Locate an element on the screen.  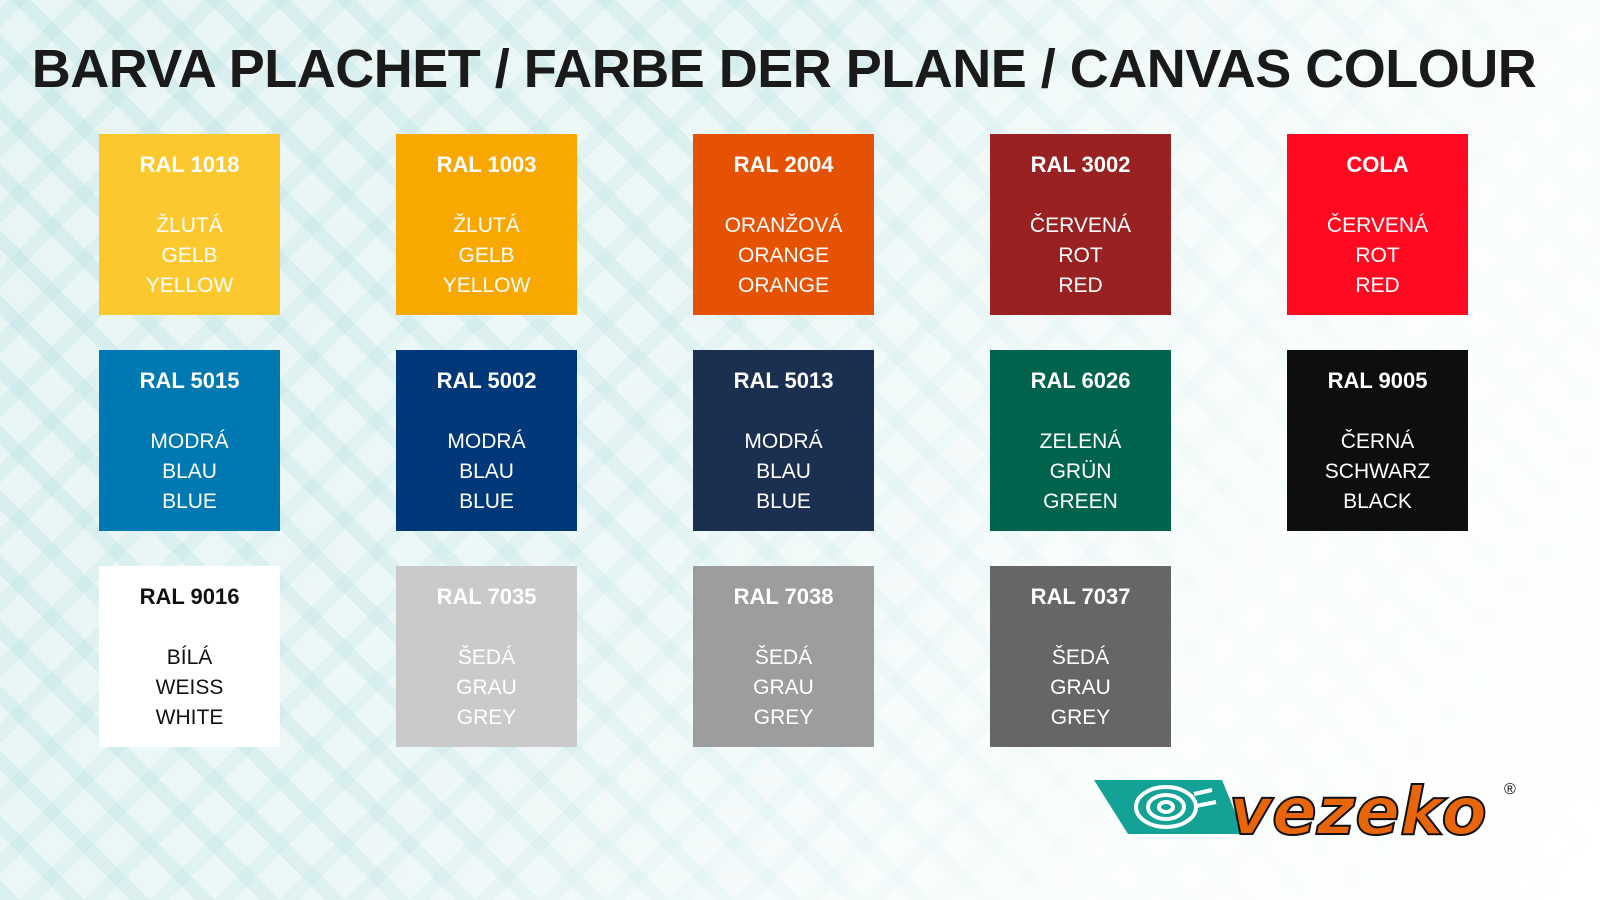
swatch-code: RAL 5002 is located at coordinates (486, 380).